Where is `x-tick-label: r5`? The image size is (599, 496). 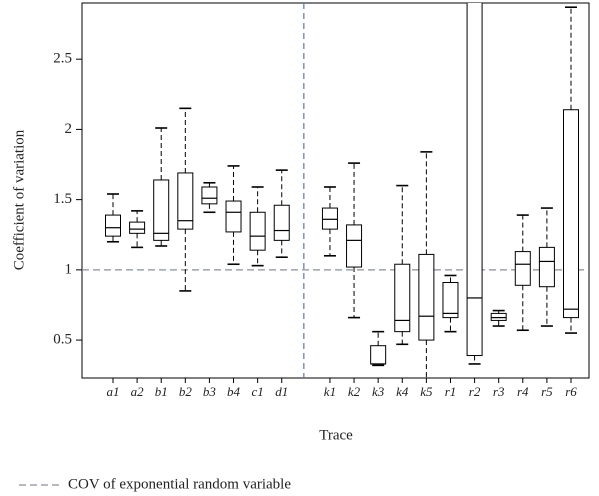 x-tick-label: r5 is located at coordinates (547, 391).